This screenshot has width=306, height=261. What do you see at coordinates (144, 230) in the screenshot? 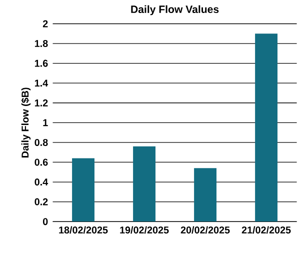
I see `x-tick-label: 19/02/2025` at bounding box center [144, 230].